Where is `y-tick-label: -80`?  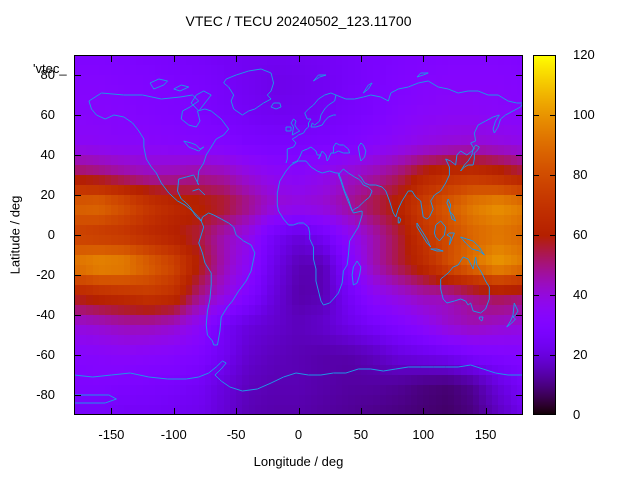
y-tick-label: -80 is located at coordinates (45, 394).